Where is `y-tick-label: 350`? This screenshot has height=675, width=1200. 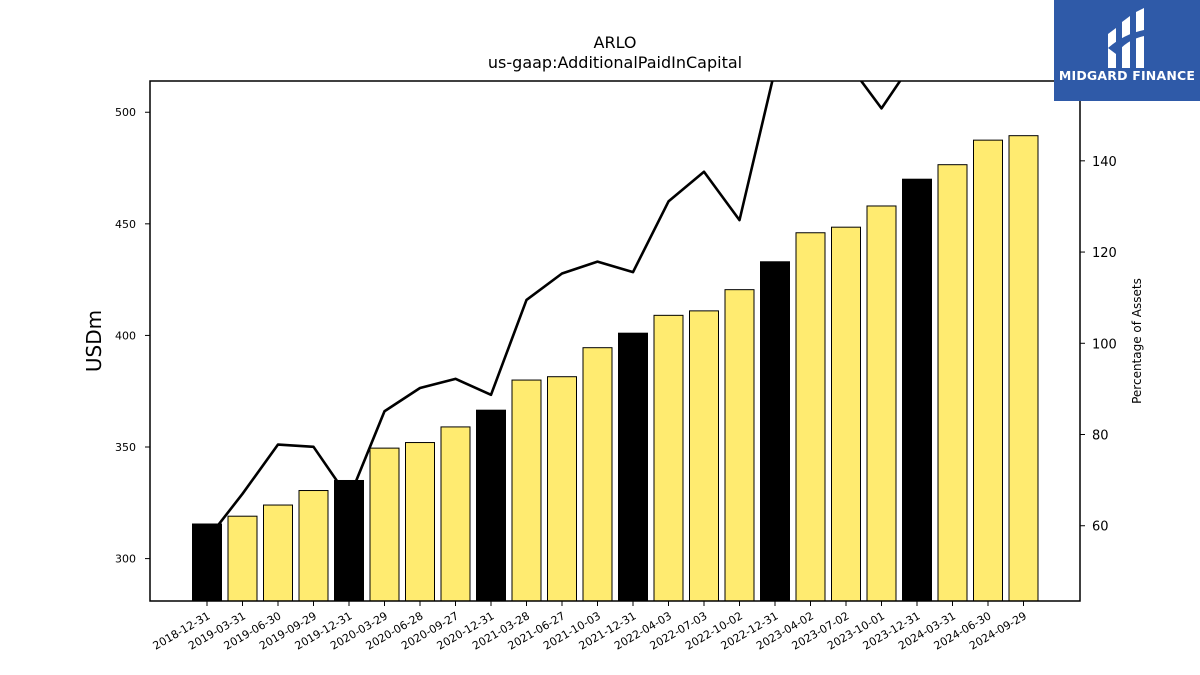 y-tick-label: 350 is located at coordinates (125, 447).